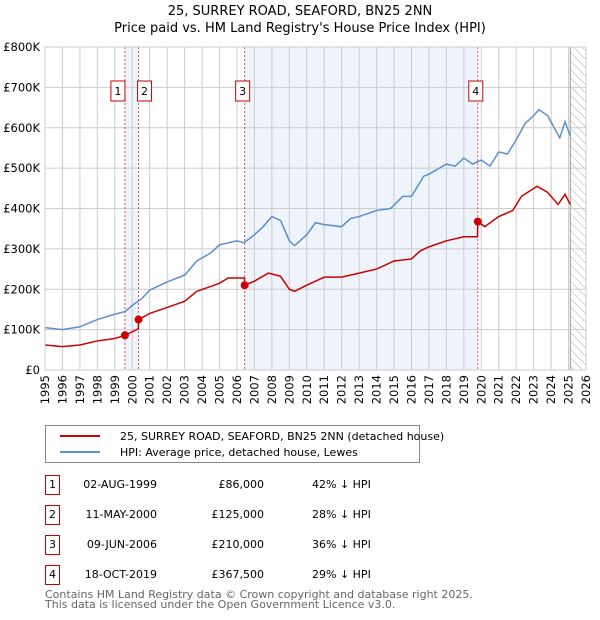 The height and width of the screenshot is (620, 600). What do you see at coordinates (477, 221) in the screenshot?
I see `sale-4-marker` at bounding box center [477, 221].